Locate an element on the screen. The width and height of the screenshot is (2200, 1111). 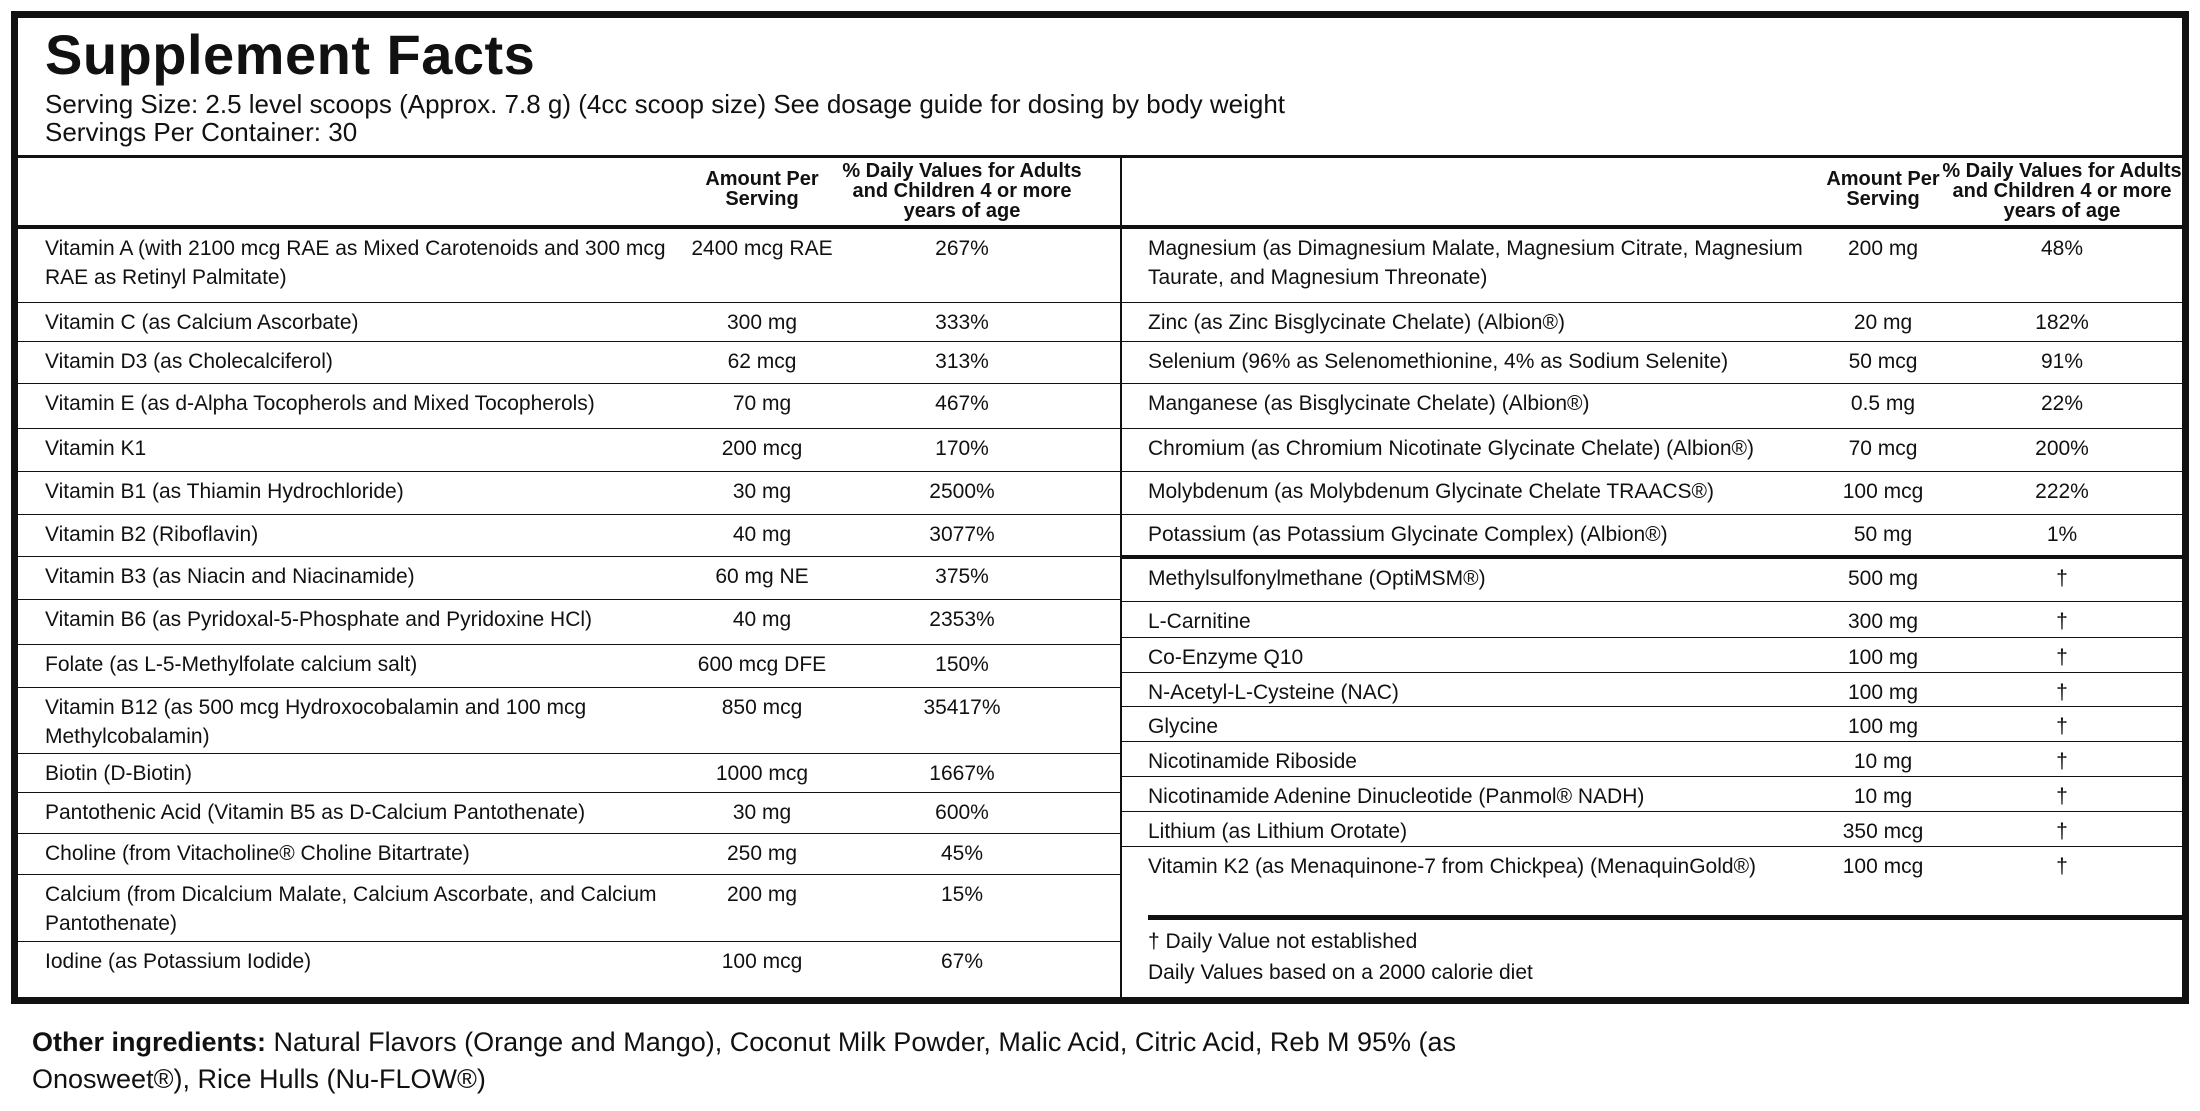
daily-value: 313% is located at coordinates (962, 361).